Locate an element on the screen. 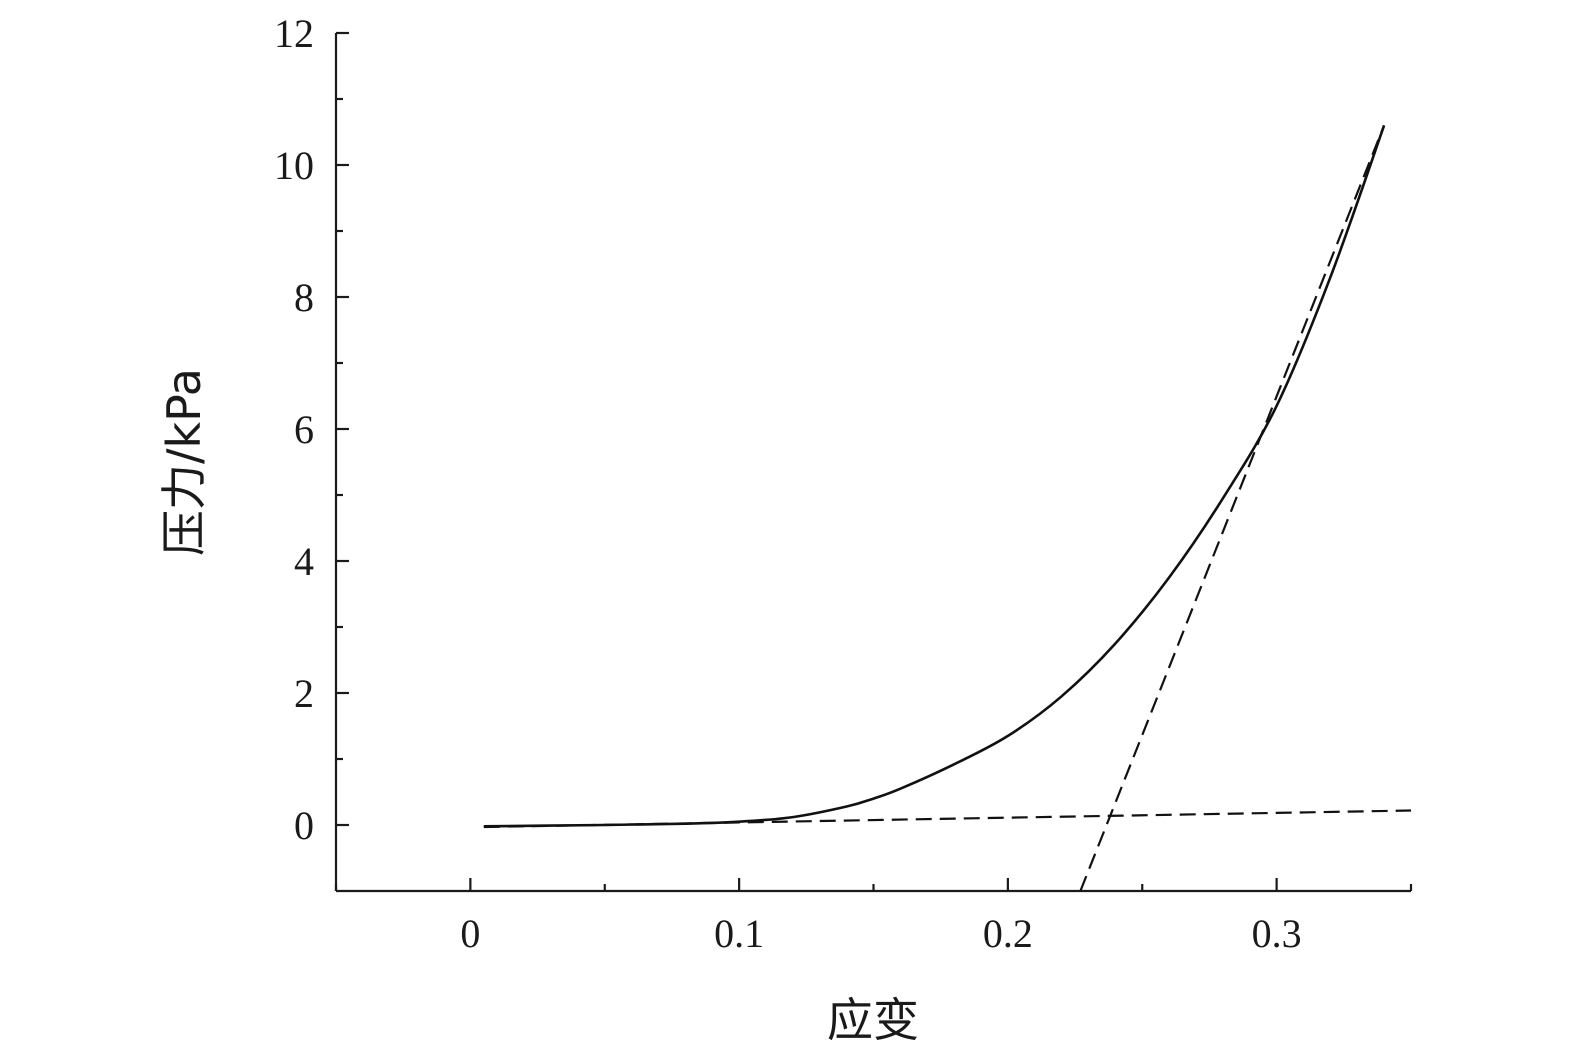  y-tick-label: 4 is located at coordinates (304, 561).